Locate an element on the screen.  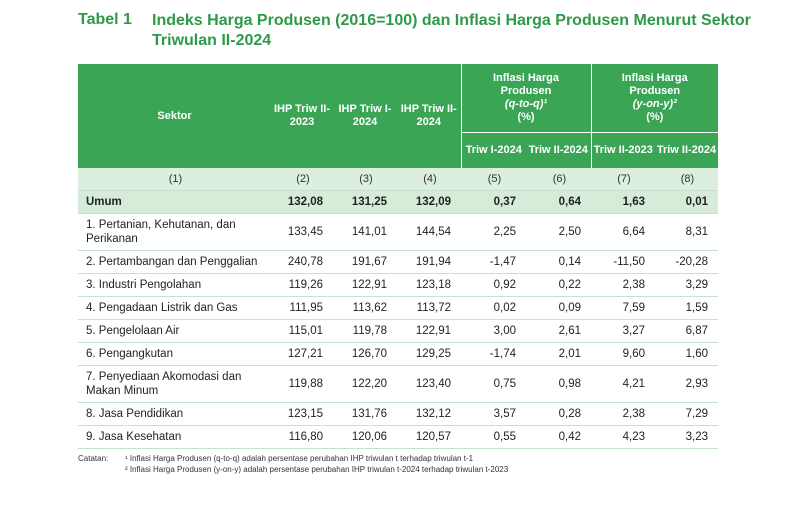
cell-value: 0,92 is located at coordinates (493, 285).